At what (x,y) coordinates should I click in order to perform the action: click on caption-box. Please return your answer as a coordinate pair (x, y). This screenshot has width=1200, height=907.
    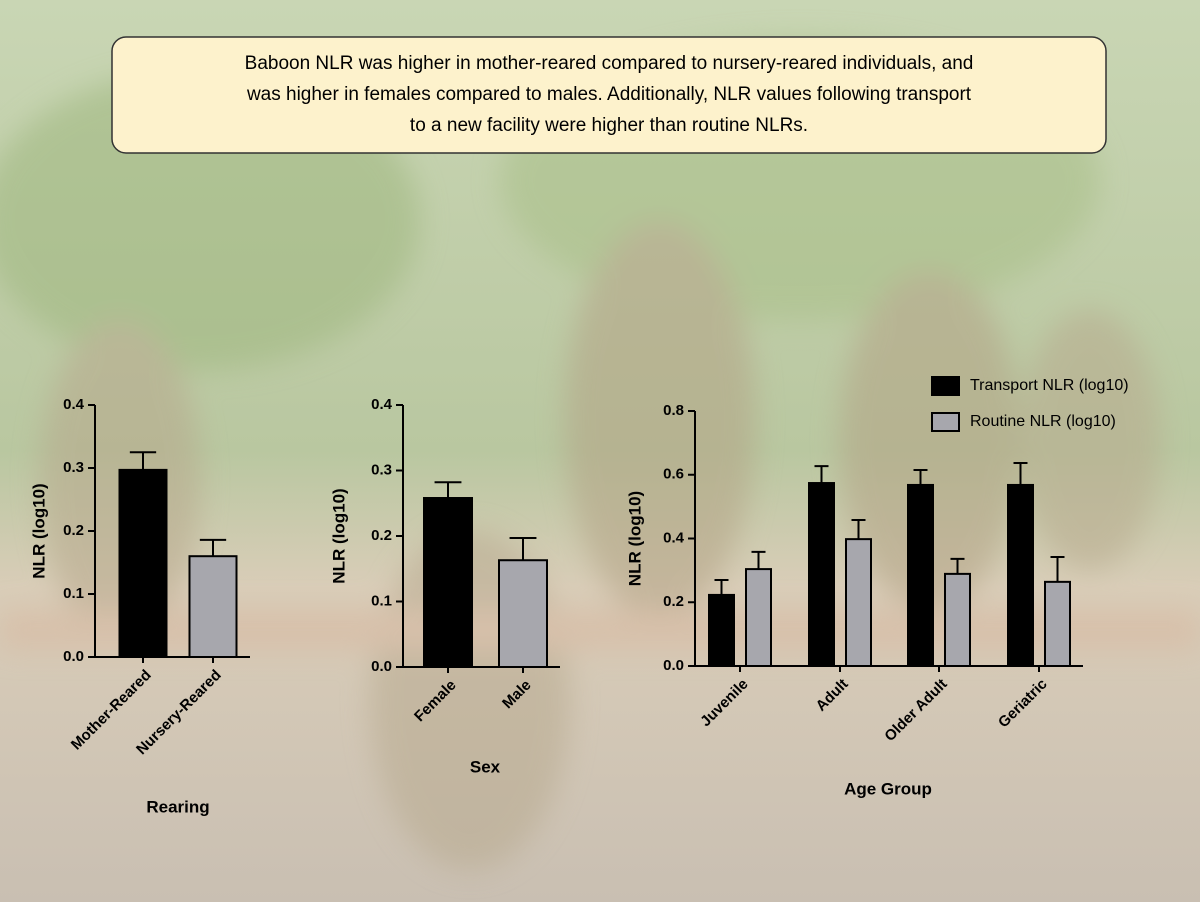
    Looking at the image, I should click on (609, 95).